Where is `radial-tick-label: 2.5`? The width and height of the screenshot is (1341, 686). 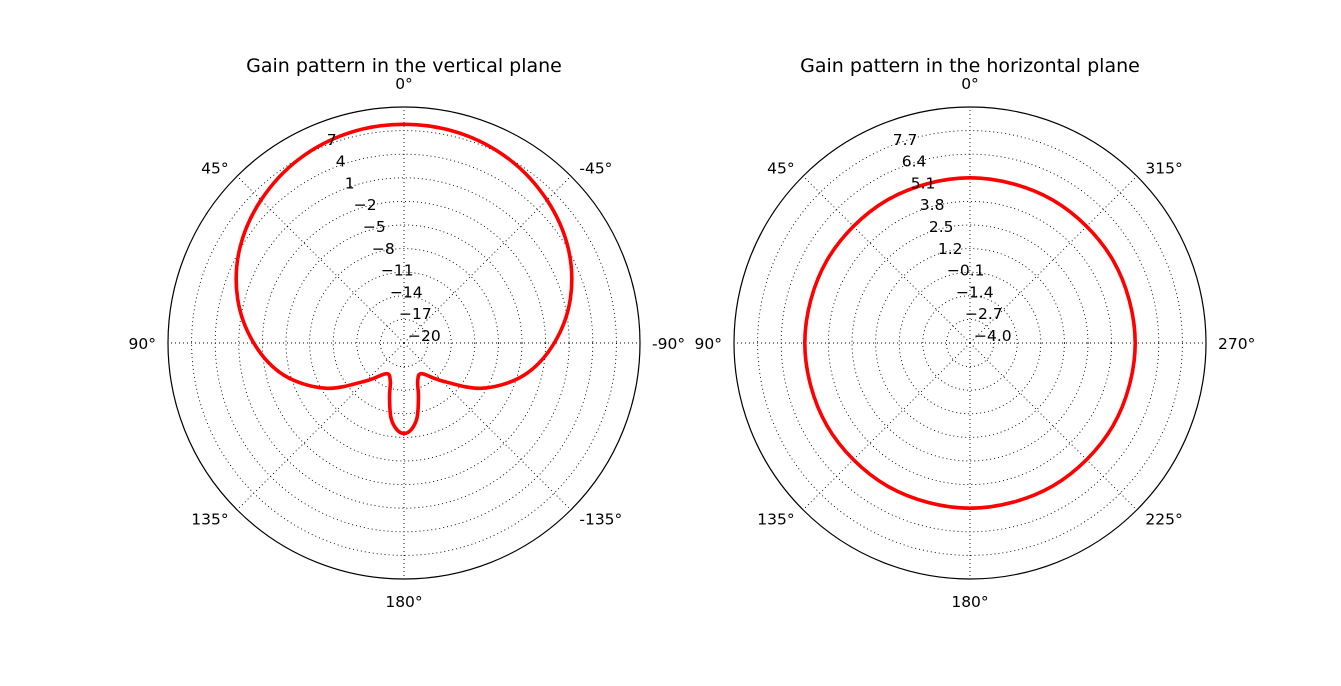
radial-tick-label: 2.5 is located at coordinates (941, 227).